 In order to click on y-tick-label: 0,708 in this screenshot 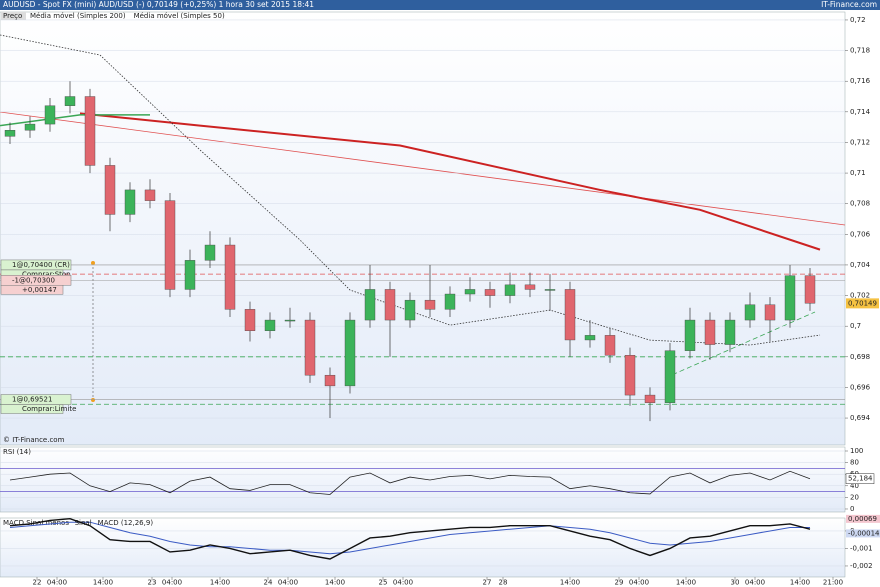, I will do `click(860, 204)`.